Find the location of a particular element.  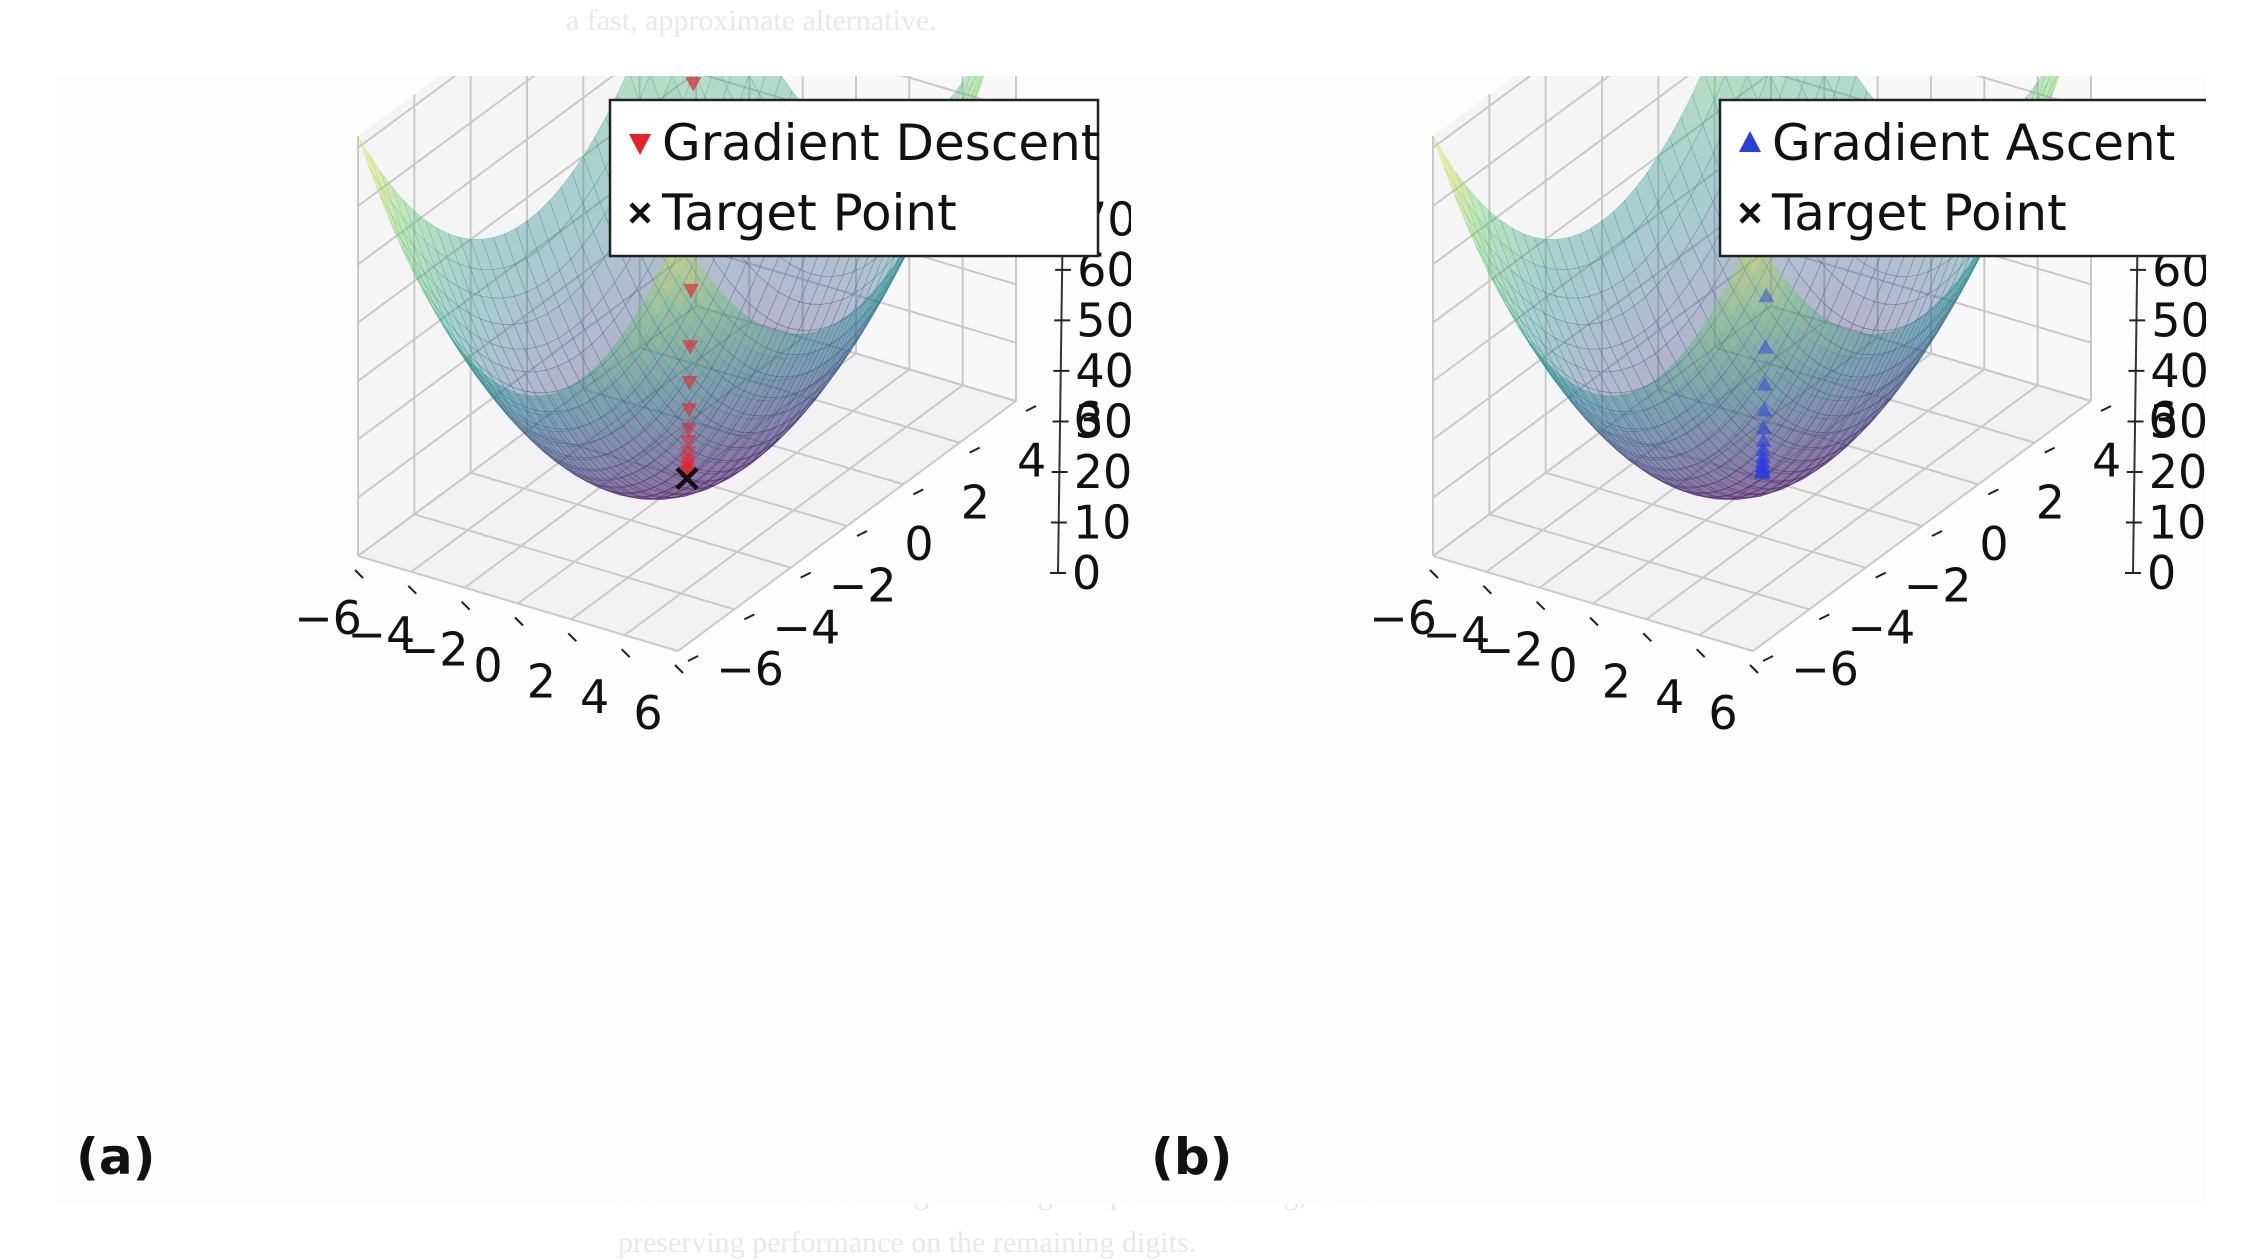

panel-label: (a) is located at coordinates (115, 1157).